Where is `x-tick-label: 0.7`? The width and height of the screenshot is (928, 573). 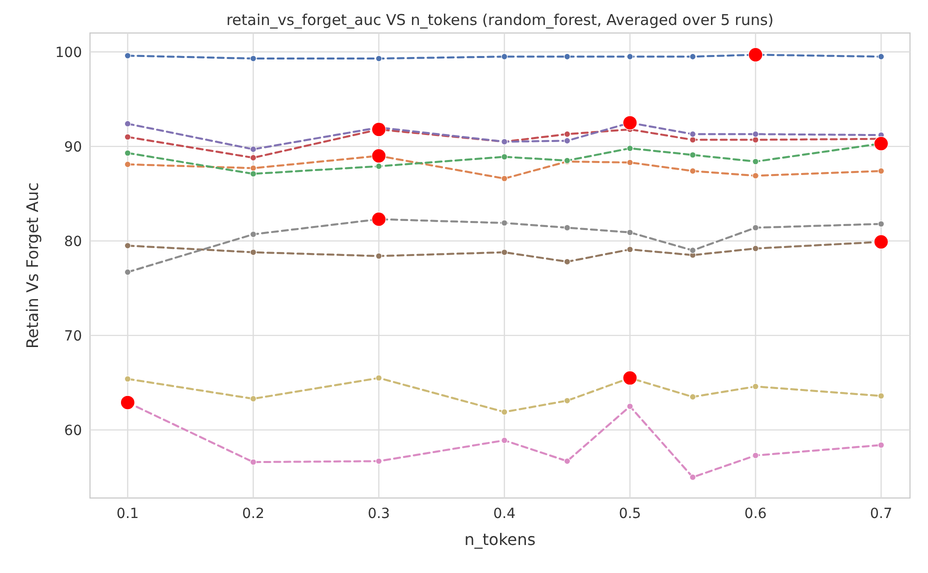
x-tick-label: 0.7 is located at coordinates (881, 514).